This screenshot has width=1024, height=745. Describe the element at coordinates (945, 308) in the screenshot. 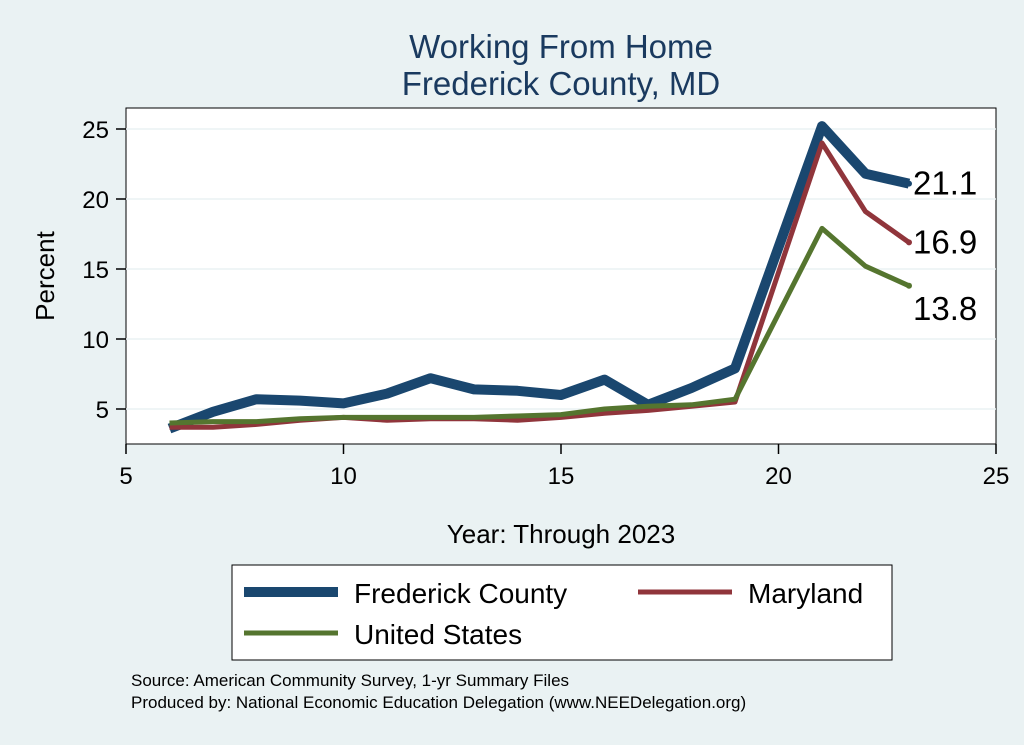

I see `end-label-united-states: 13.8` at that location.